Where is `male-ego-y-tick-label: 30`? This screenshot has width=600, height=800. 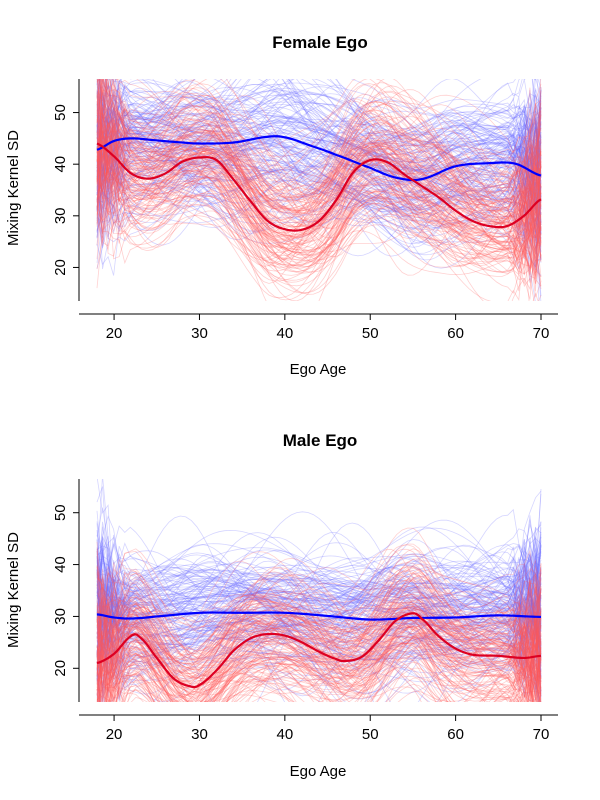 male-ego-y-tick-label: 30 is located at coordinates (60, 616).